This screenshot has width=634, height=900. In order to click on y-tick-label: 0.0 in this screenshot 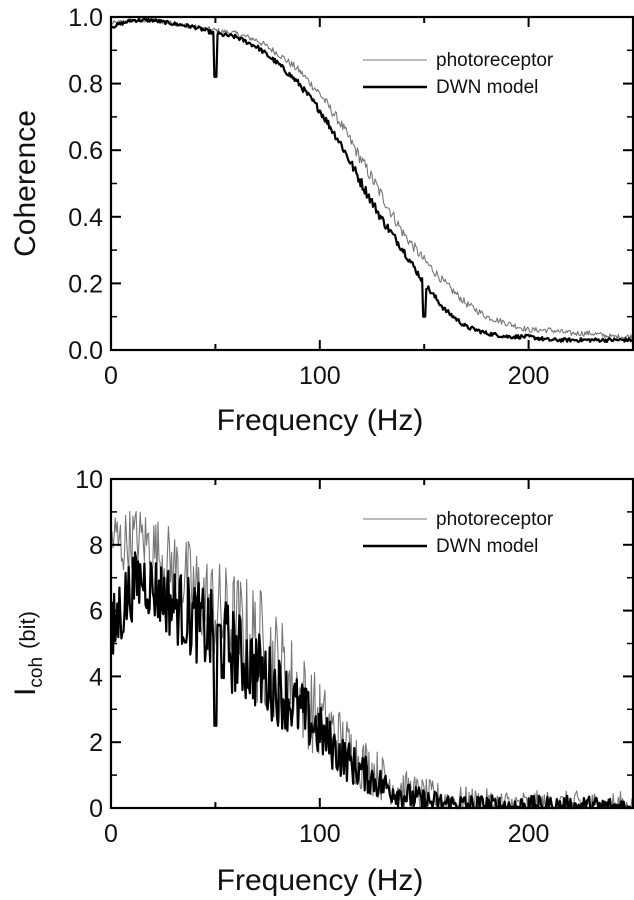, I will do `click(85, 351)`.